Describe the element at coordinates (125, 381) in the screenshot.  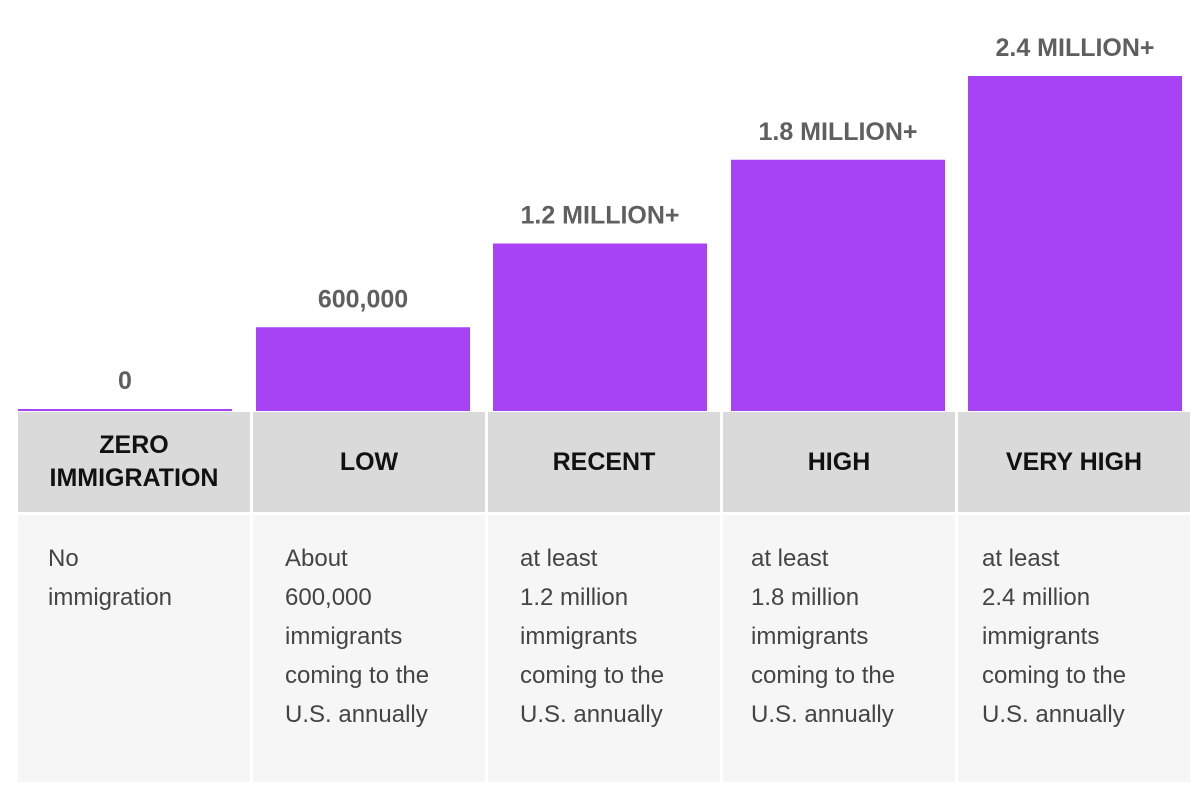
I see `value-label-zero: 0` at that location.